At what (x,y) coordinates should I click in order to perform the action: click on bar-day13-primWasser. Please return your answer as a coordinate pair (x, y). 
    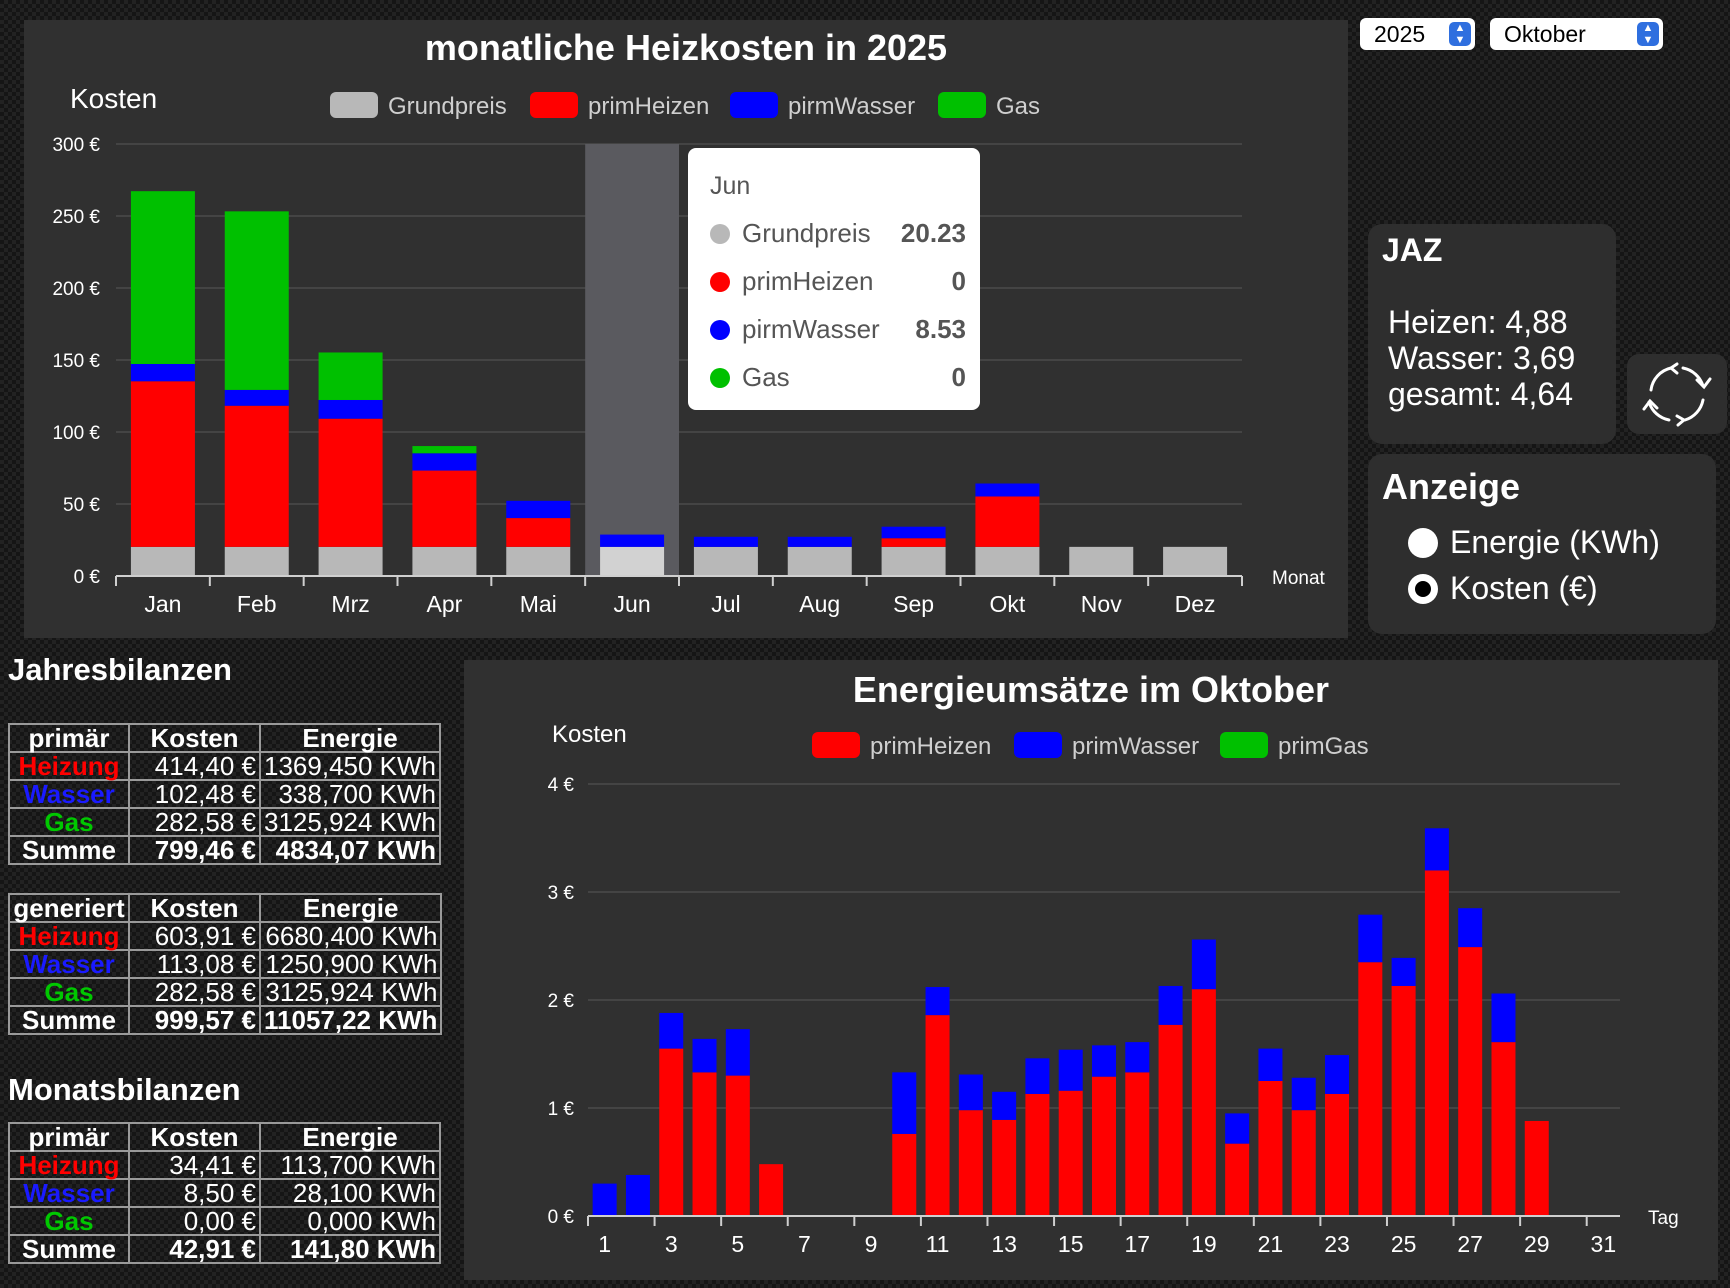
    Looking at the image, I should click on (1004, 1105).